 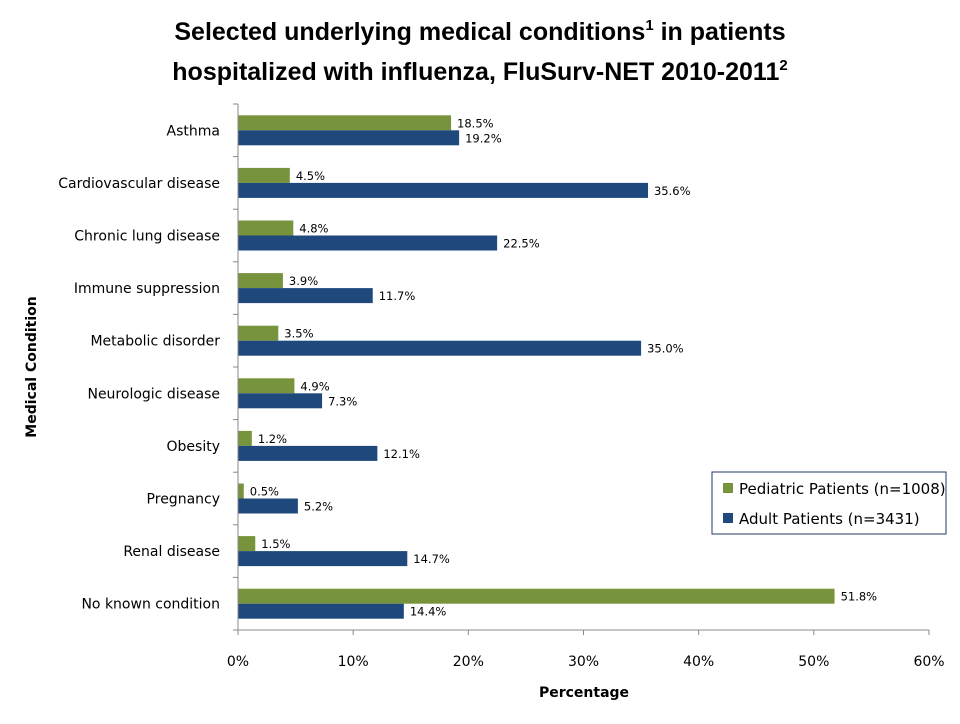 What do you see at coordinates (318, 507) in the screenshot?
I see `data-label: 5.2%` at bounding box center [318, 507].